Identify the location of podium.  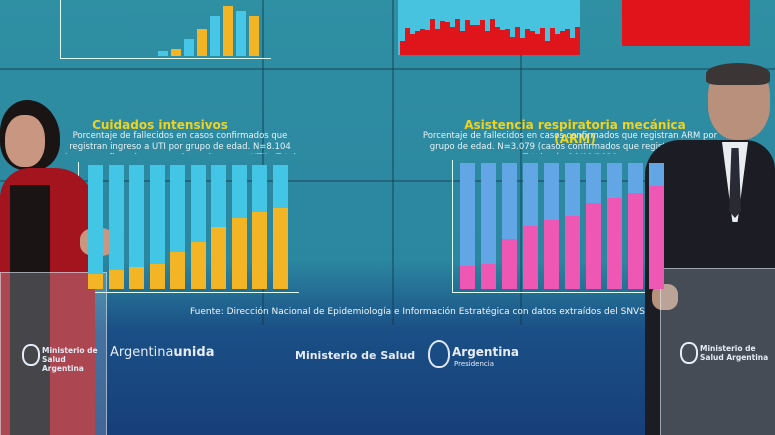
(53, 353).